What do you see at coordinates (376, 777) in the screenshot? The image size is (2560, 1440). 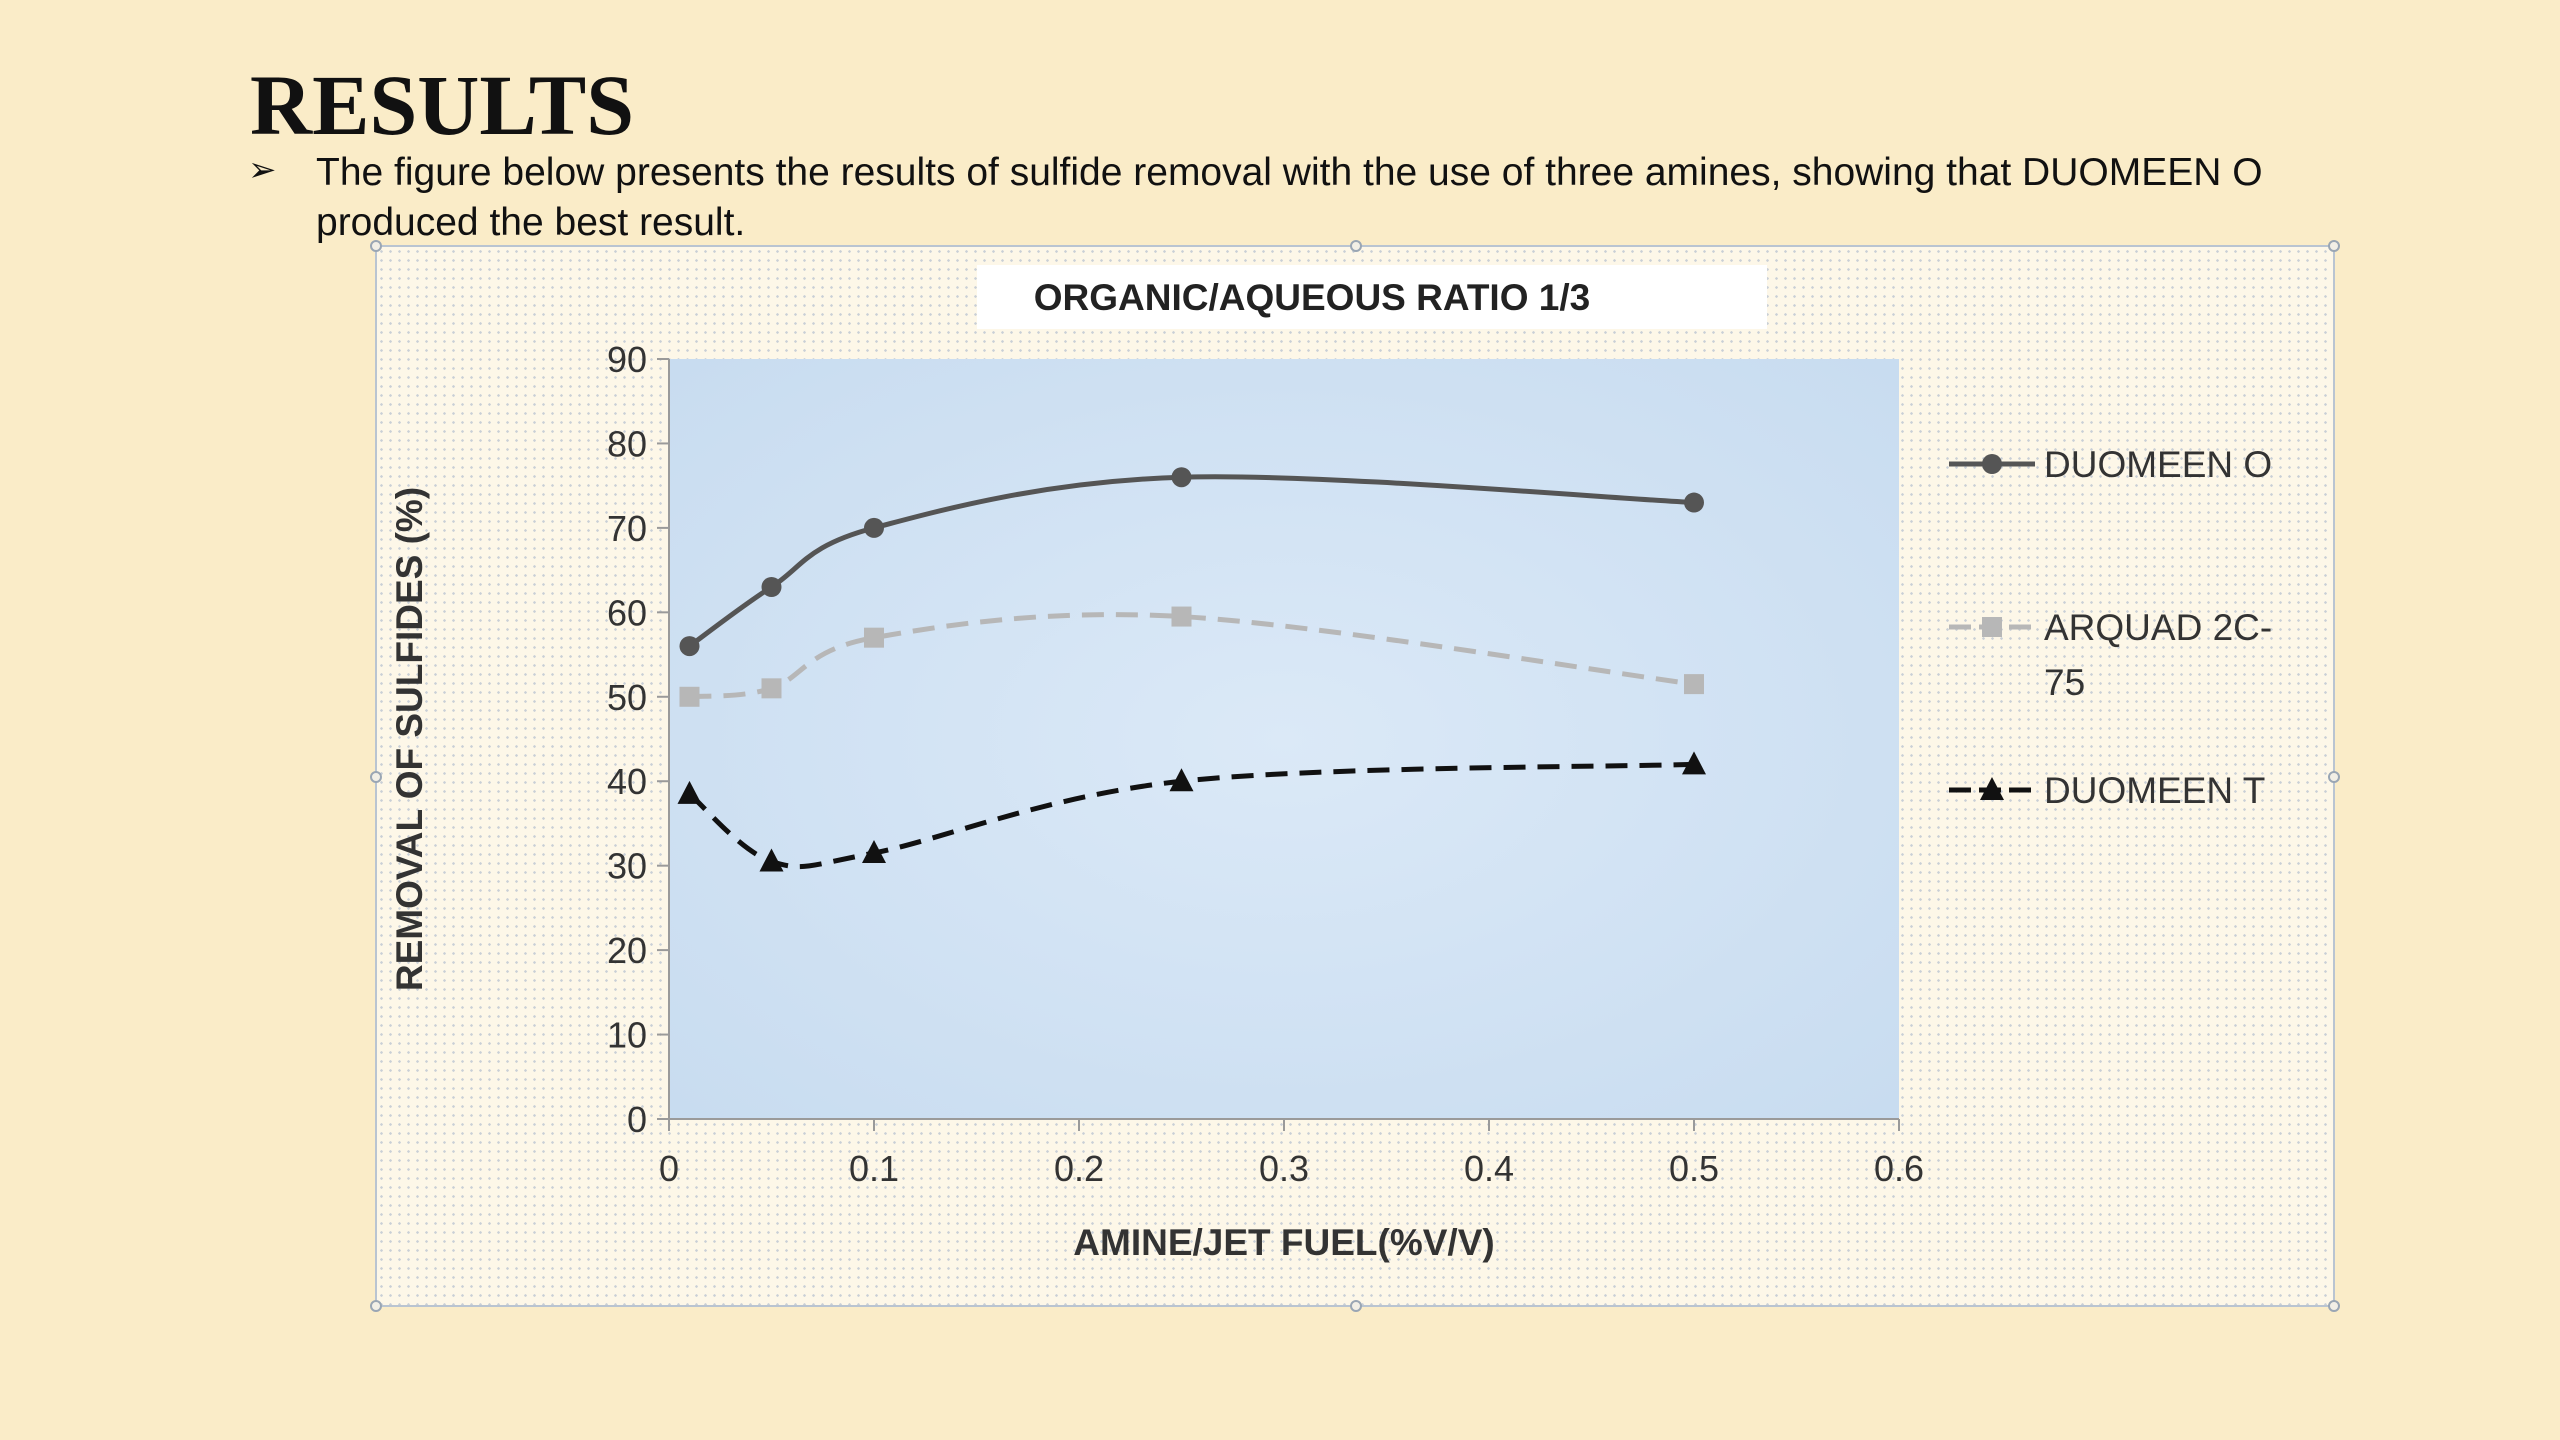 I see `resize-handle-left` at bounding box center [376, 777].